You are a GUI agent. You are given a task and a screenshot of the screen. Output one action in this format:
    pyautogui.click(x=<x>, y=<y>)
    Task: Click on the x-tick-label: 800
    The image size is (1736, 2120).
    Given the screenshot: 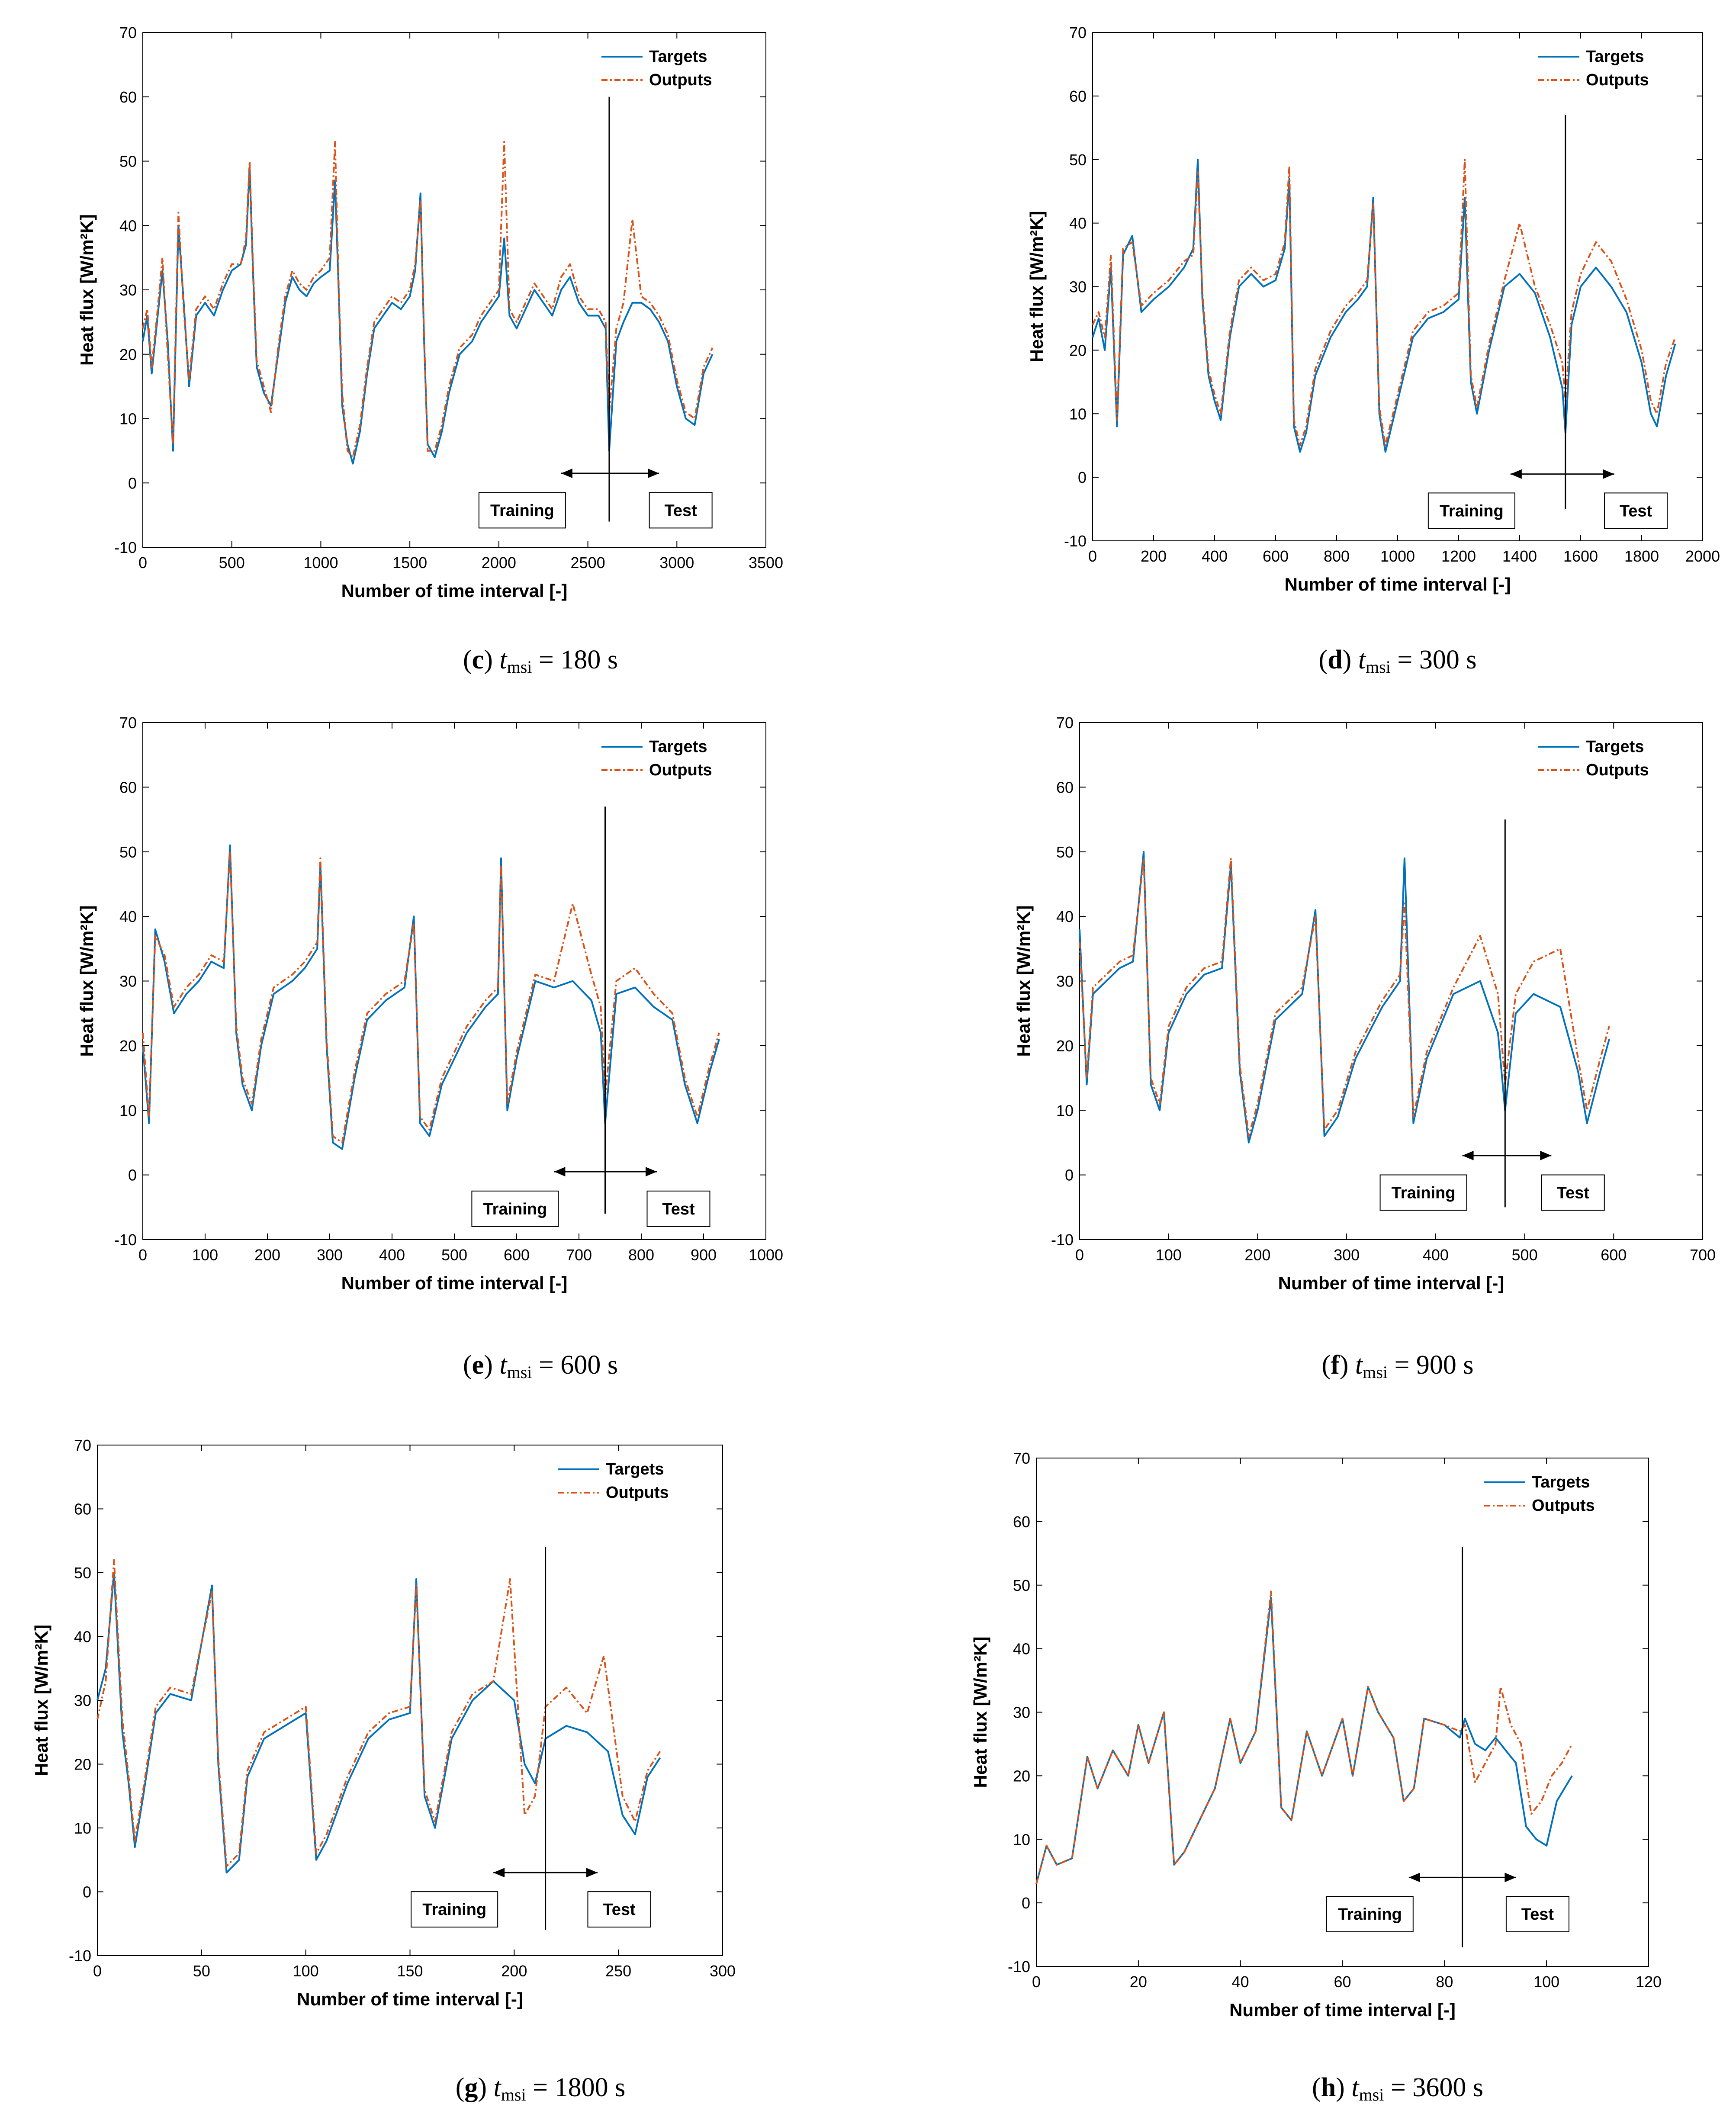 What is the action you would take?
    pyautogui.click(x=641, y=1255)
    